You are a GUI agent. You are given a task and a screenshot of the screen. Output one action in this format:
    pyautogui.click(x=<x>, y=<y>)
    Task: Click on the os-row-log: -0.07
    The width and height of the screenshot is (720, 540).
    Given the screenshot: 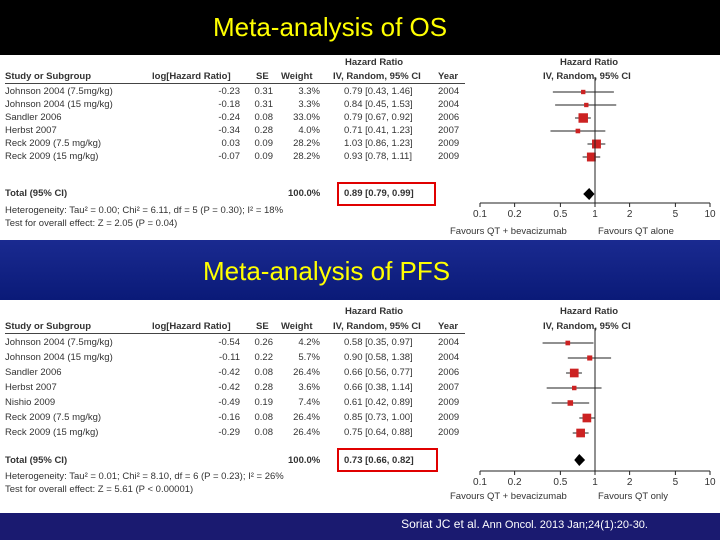 What is the action you would take?
    pyautogui.click(x=229, y=156)
    